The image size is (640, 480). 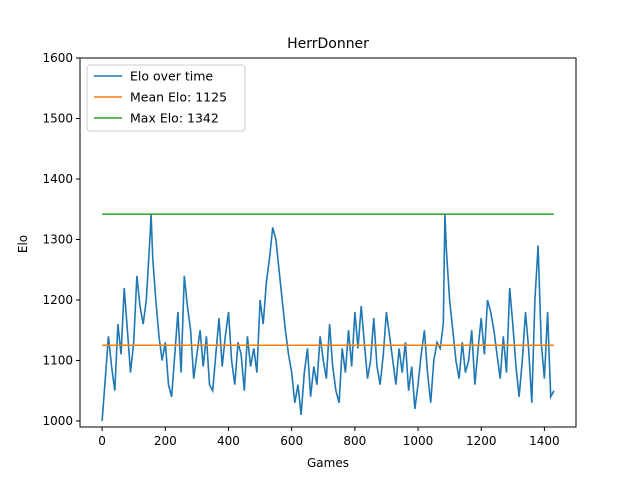 I want to click on y-axis-label: Elo, so click(x=23, y=244).